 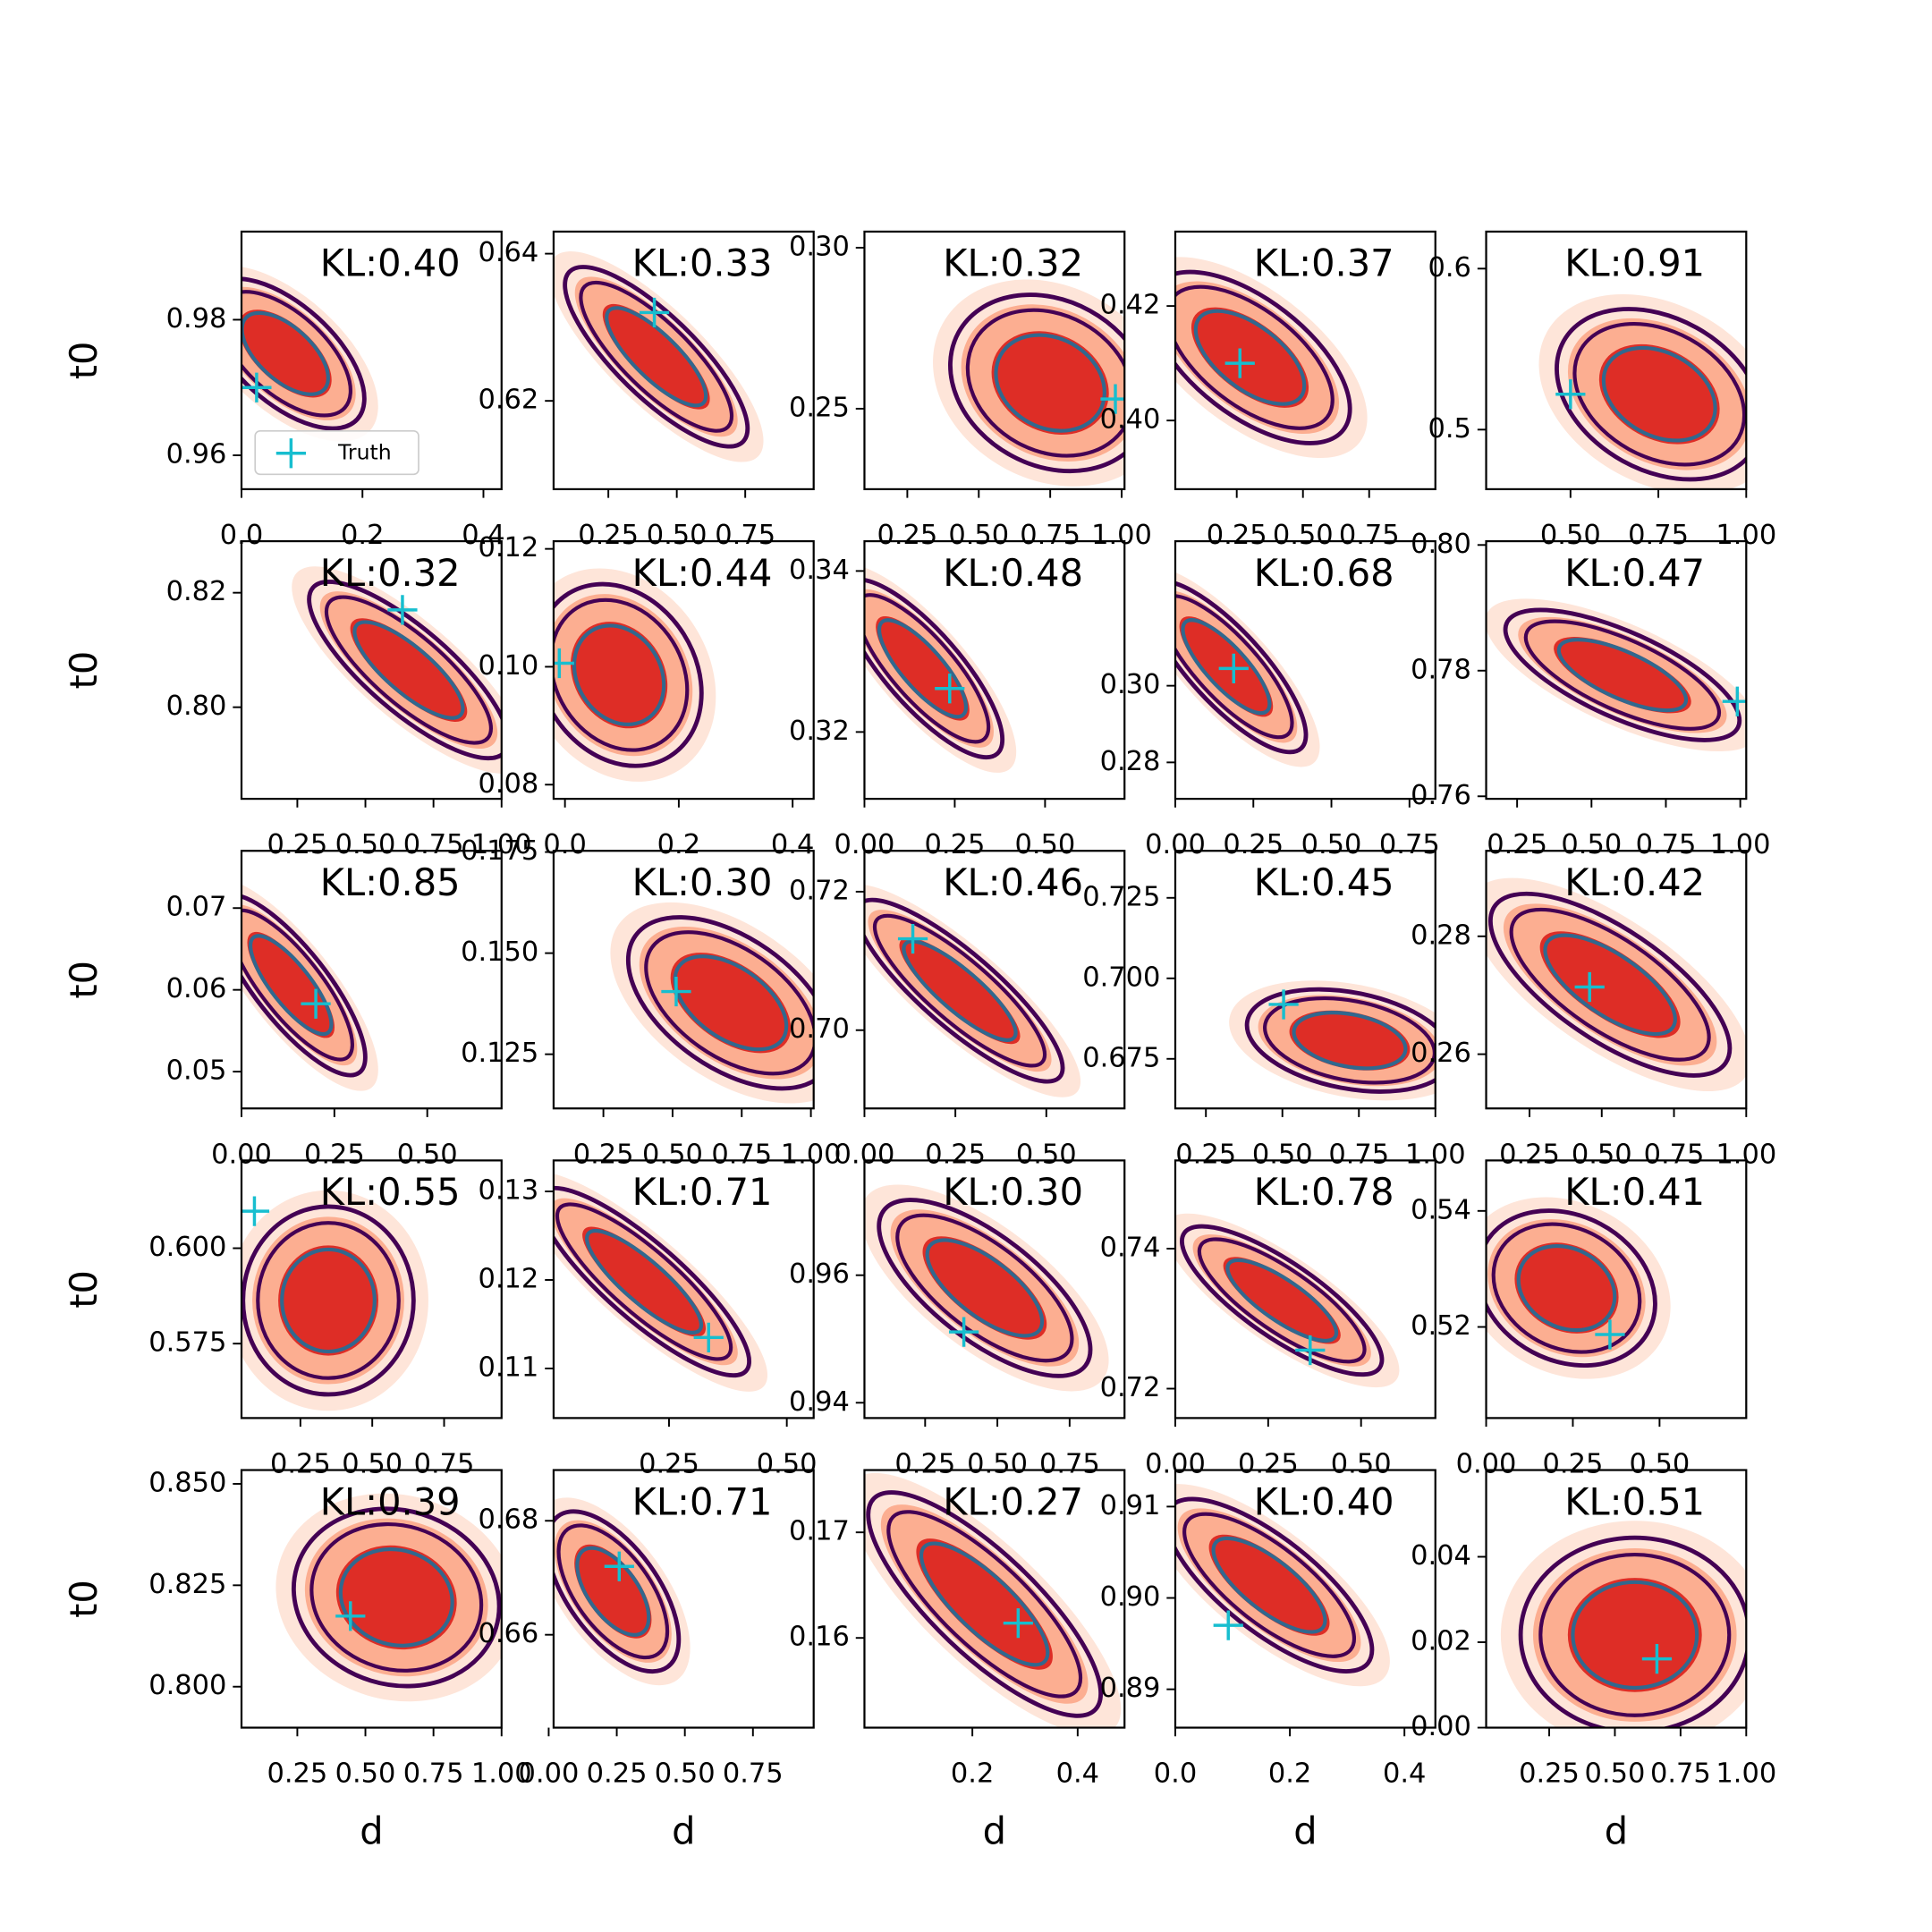 What do you see at coordinates (508, 1633) in the screenshot?
I see `y-tick-label: 0.66` at bounding box center [508, 1633].